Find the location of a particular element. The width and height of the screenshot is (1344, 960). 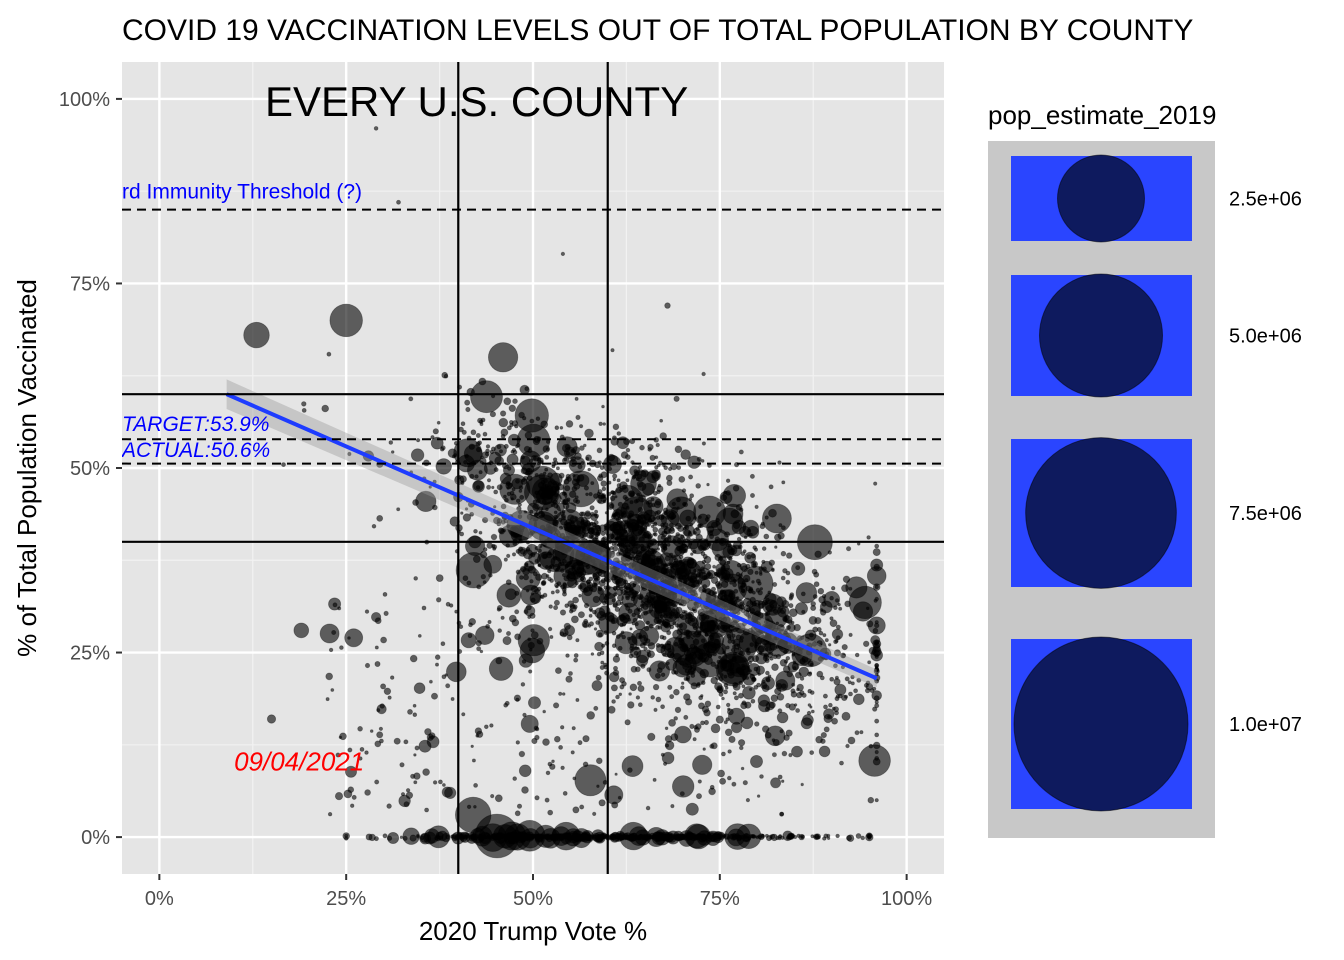

x-tick-label: 0% is located at coordinates (159, 899).